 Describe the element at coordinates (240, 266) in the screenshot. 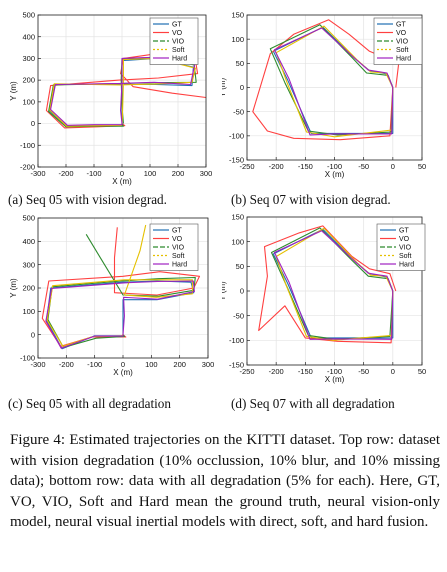

I see `y-tick-label: 50` at that location.